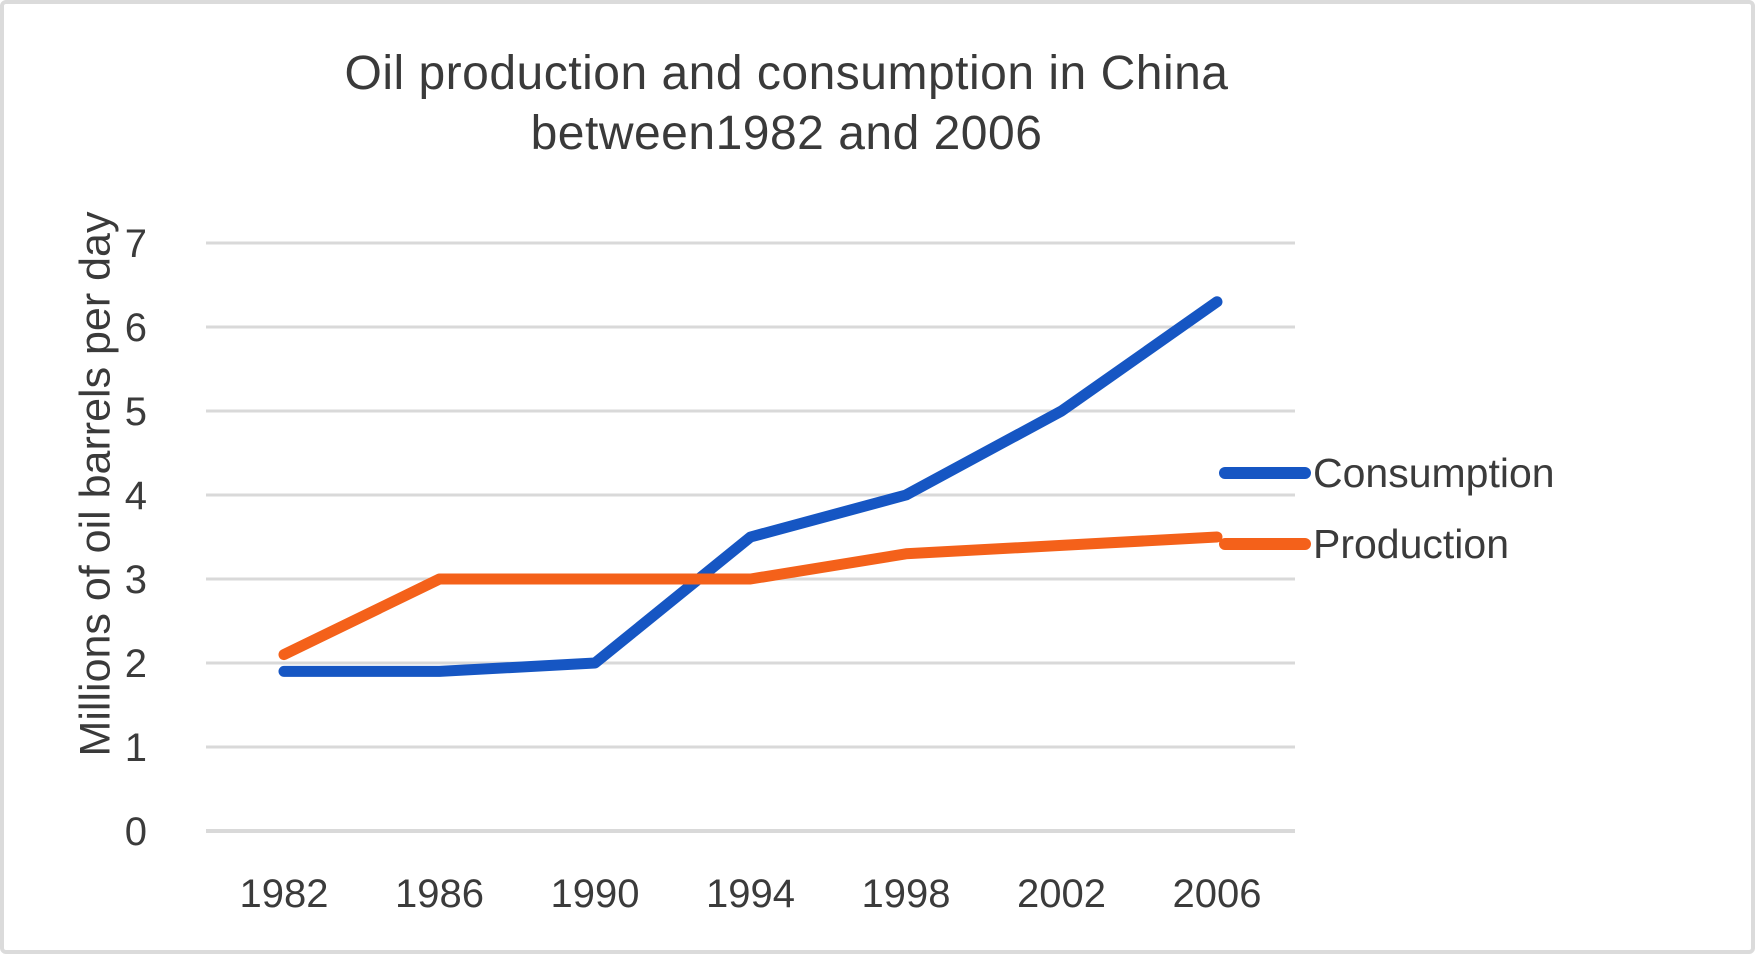 The height and width of the screenshot is (954, 1755). What do you see at coordinates (786, 73) in the screenshot?
I see `chart-title-line-1: Oil production and consumption in China` at bounding box center [786, 73].